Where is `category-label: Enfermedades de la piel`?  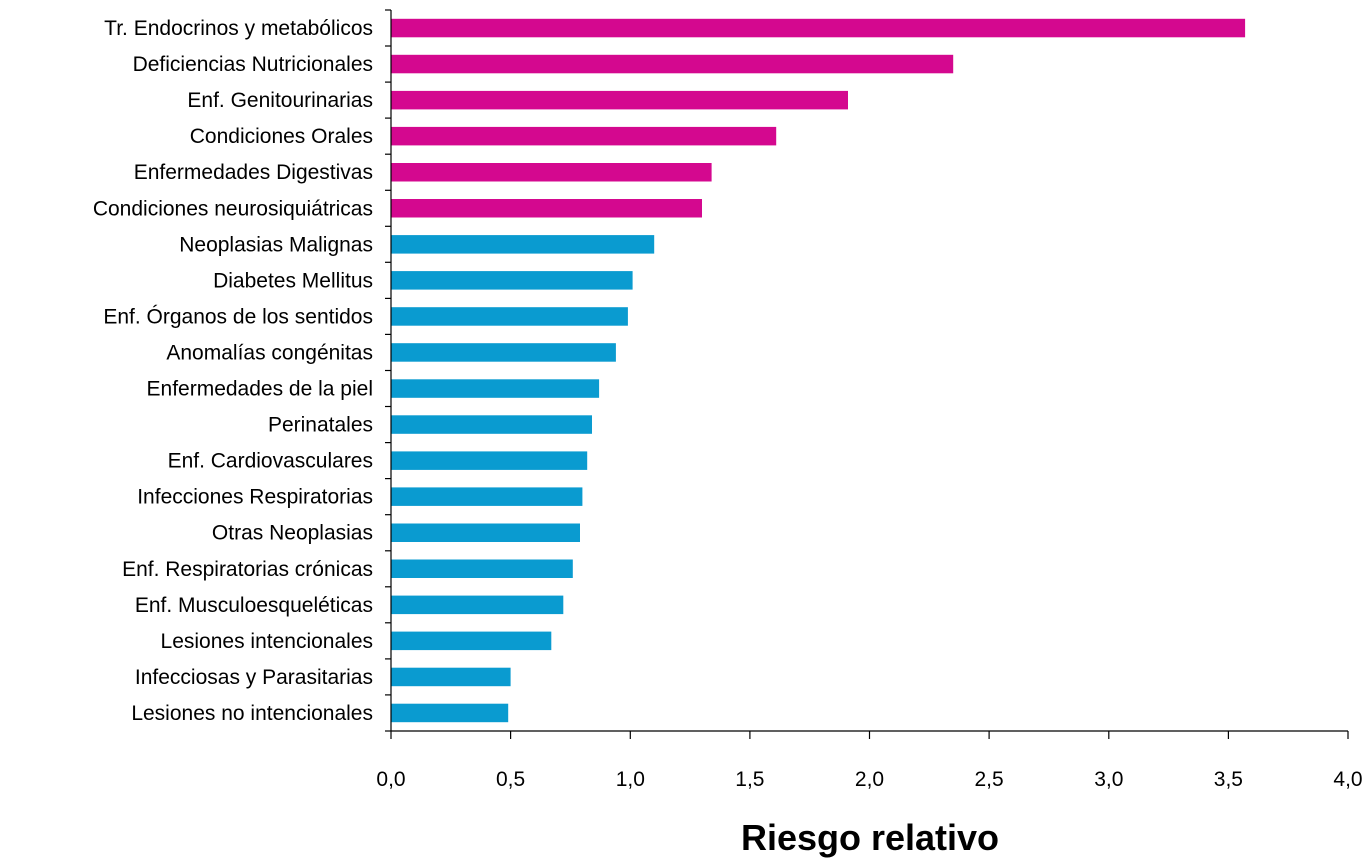 category-label: Enfermedades de la piel is located at coordinates (260, 389).